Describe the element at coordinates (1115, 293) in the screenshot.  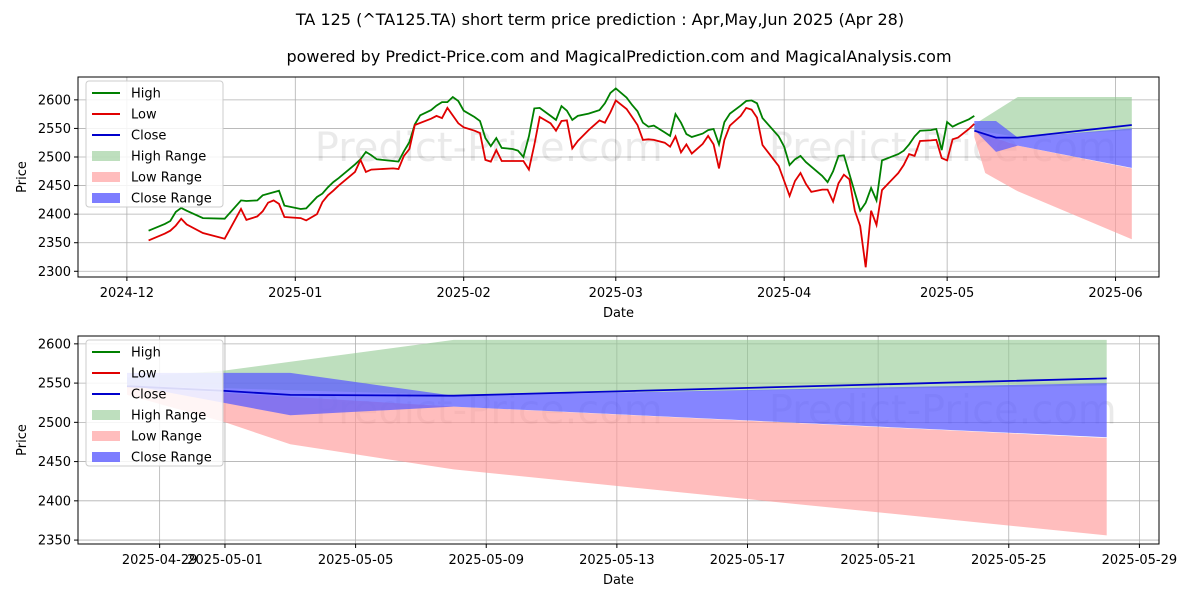
I see `x-tick-label: 2025-06` at that location.